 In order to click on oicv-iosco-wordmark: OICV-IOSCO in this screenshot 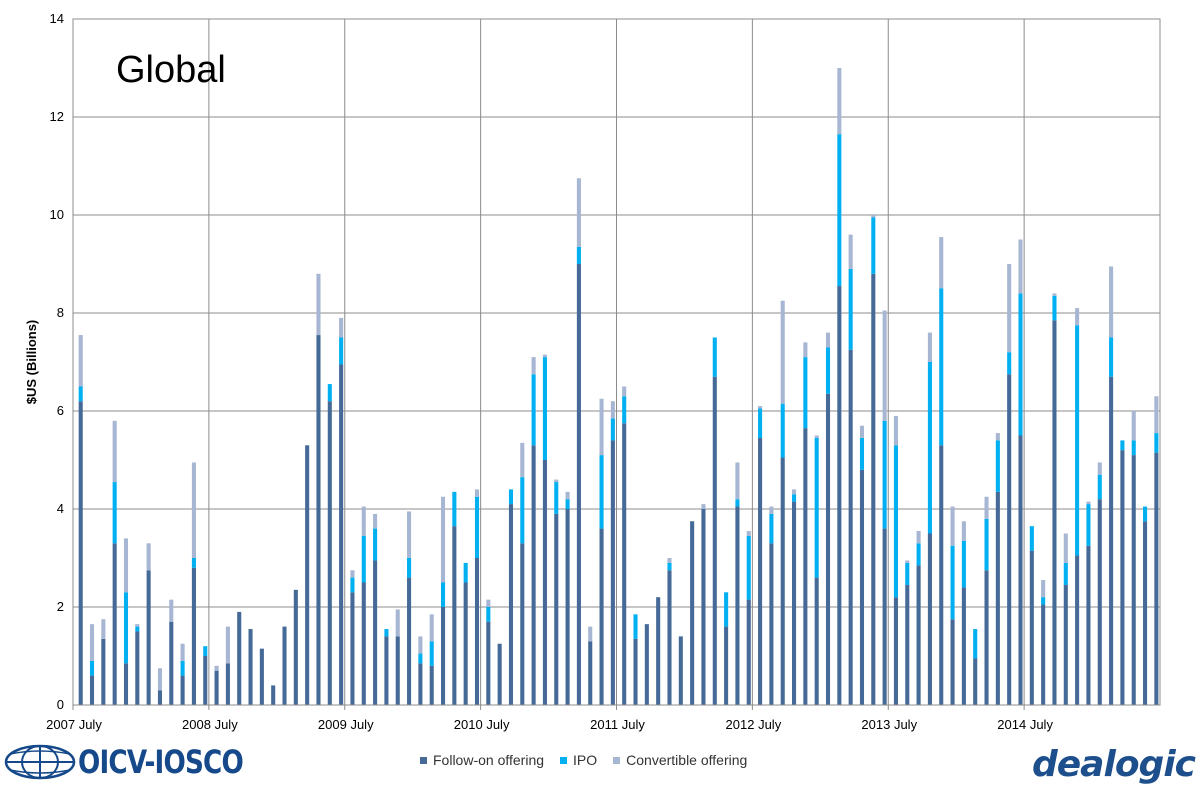, I will do `click(161, 762)`.